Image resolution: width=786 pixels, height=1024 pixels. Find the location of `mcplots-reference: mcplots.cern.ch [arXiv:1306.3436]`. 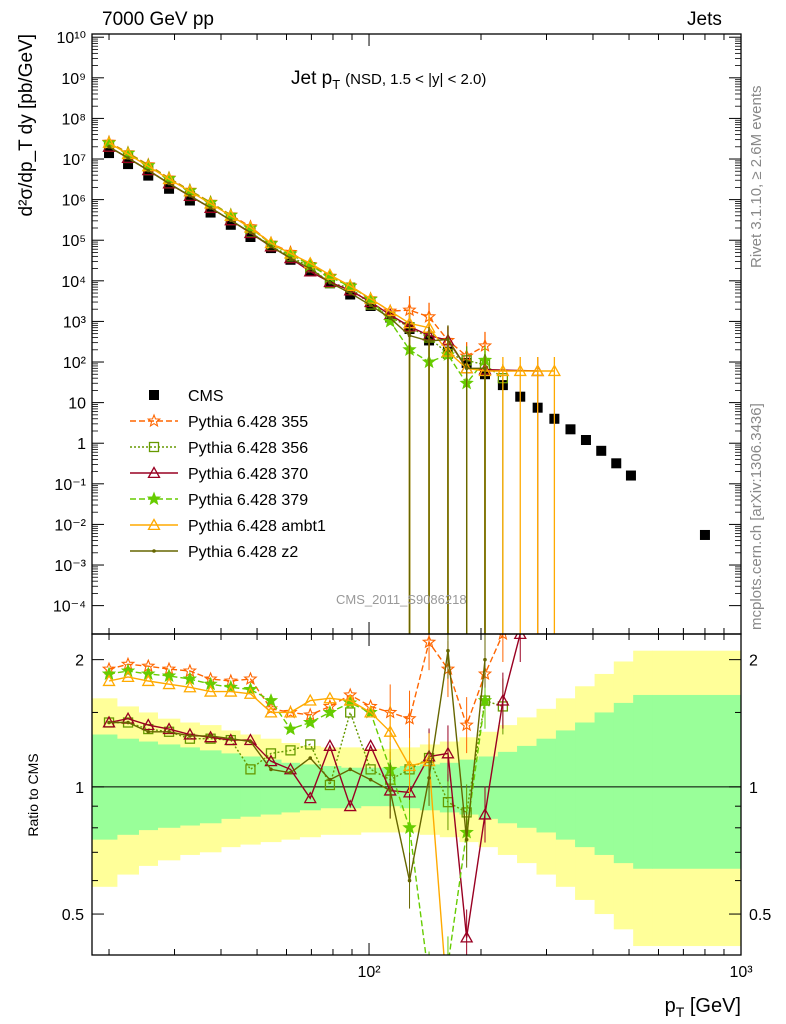

mcplots-reference: mcplots.cern.ch [arXiv:1306.3436] is located at coordinates (756, 516).